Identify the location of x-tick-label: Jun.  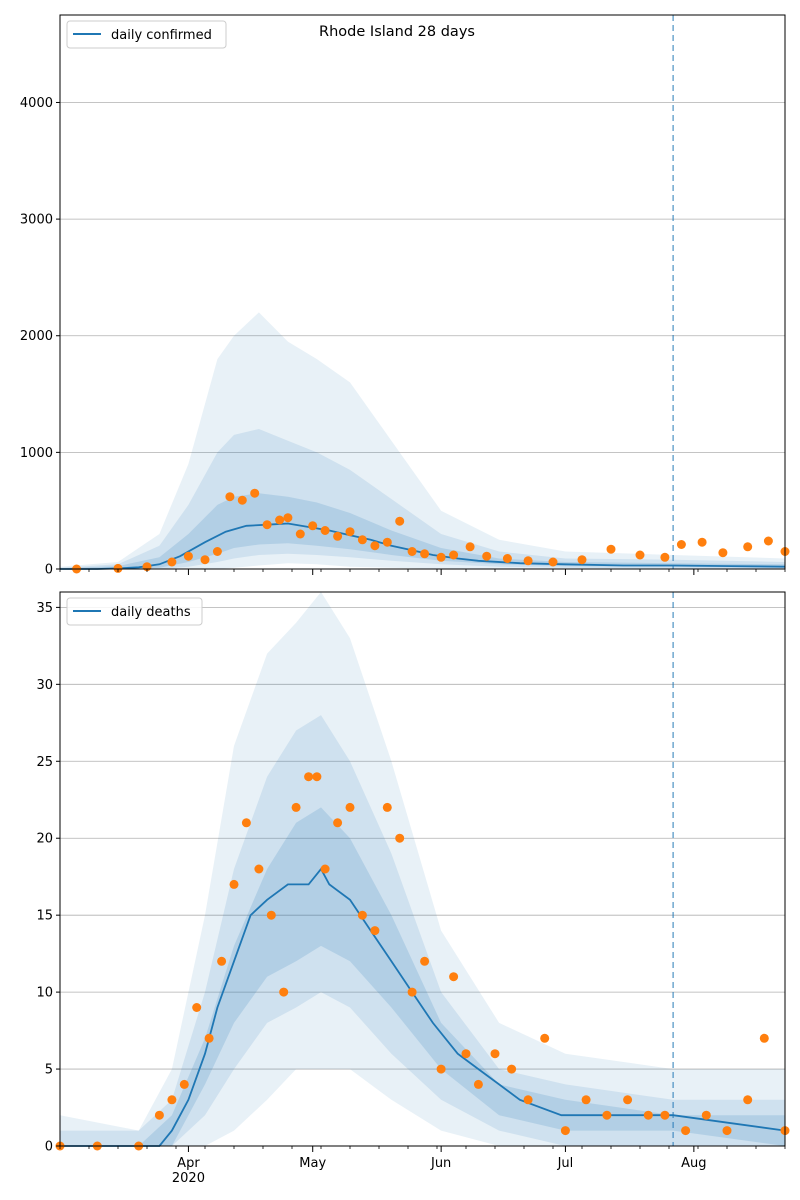
(440, 1163).